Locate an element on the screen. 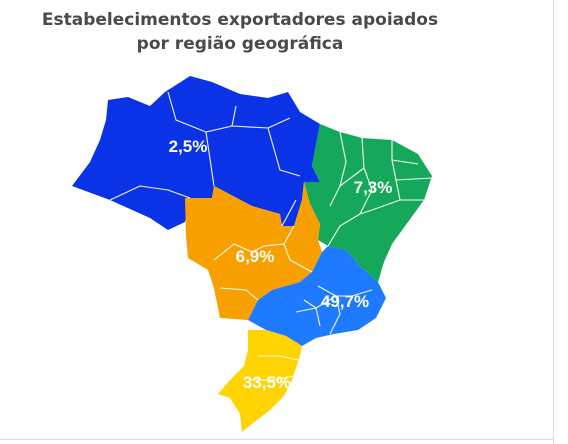 This screenshot has height=444, width=568. region-nordeste is located at coordinates (368, 203).